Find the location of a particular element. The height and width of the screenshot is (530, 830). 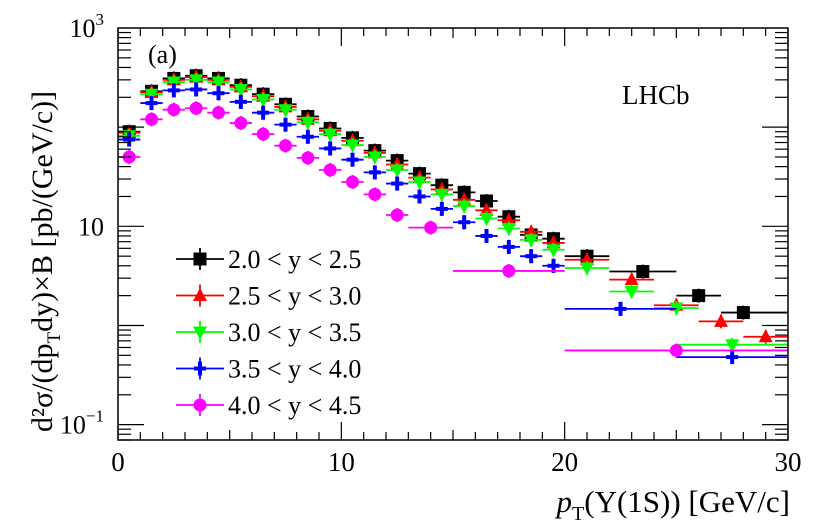

y-axis-title: d²σ/(dpTdy)×B [pb/(GeV/c)] is located at coordinates (45, 261).